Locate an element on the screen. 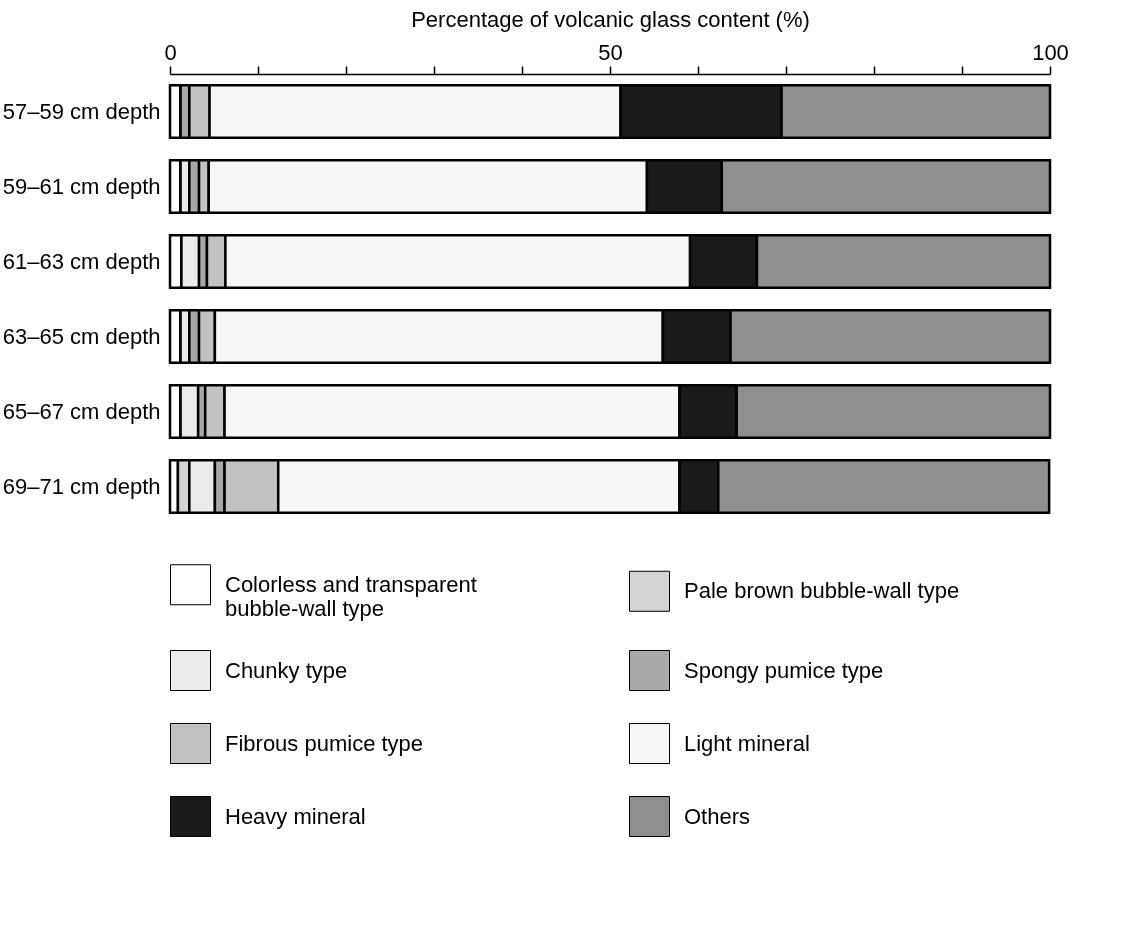 This screenshot has height=945, width=1142. legend-label: Chunky type is located at coordinates (286, 670).